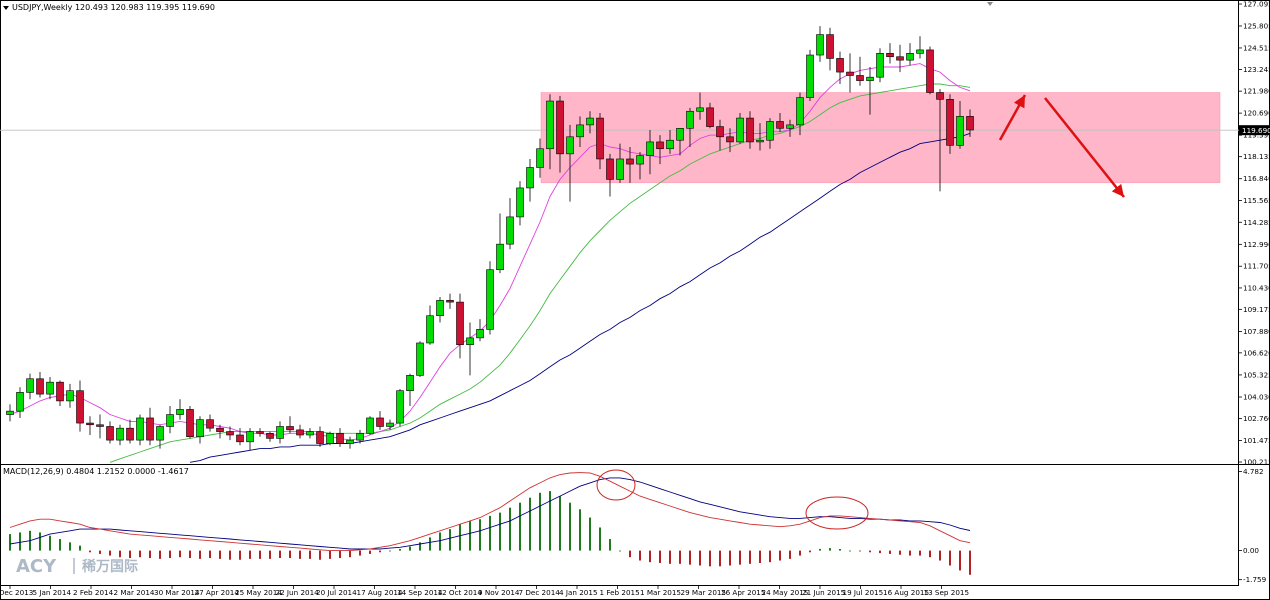  Describe the element at coordinates (863, 592) in the screenshot. I see `time-tick-label: 19 Jul 2015` at that location.